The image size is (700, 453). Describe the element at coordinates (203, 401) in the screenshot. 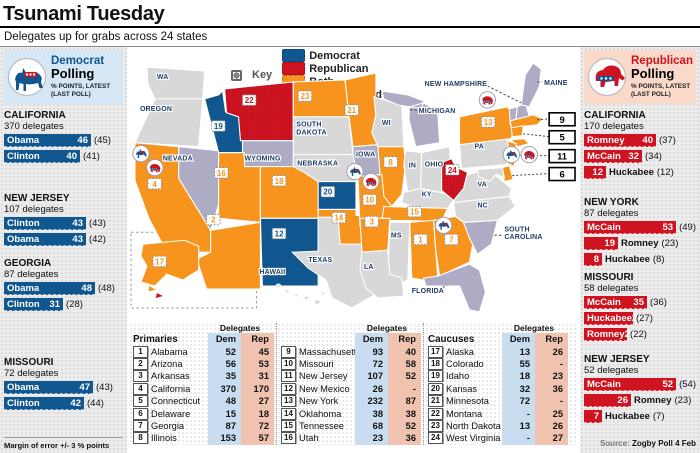

I see `table-row: 5 Connecticut 48 27` at that location.